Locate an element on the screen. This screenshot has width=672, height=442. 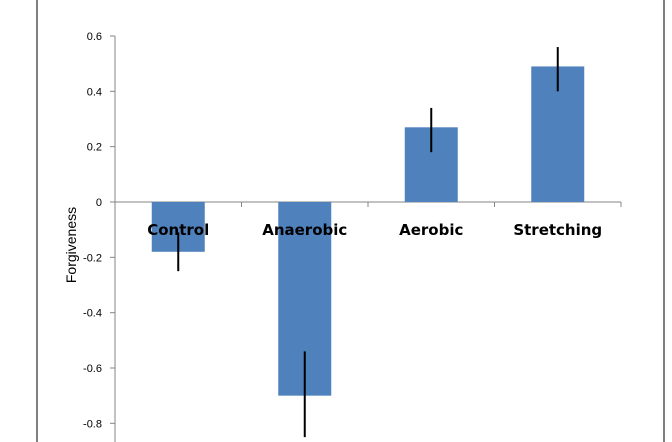
y-tick-label: -0.6 is located at coordinates (92, 369).